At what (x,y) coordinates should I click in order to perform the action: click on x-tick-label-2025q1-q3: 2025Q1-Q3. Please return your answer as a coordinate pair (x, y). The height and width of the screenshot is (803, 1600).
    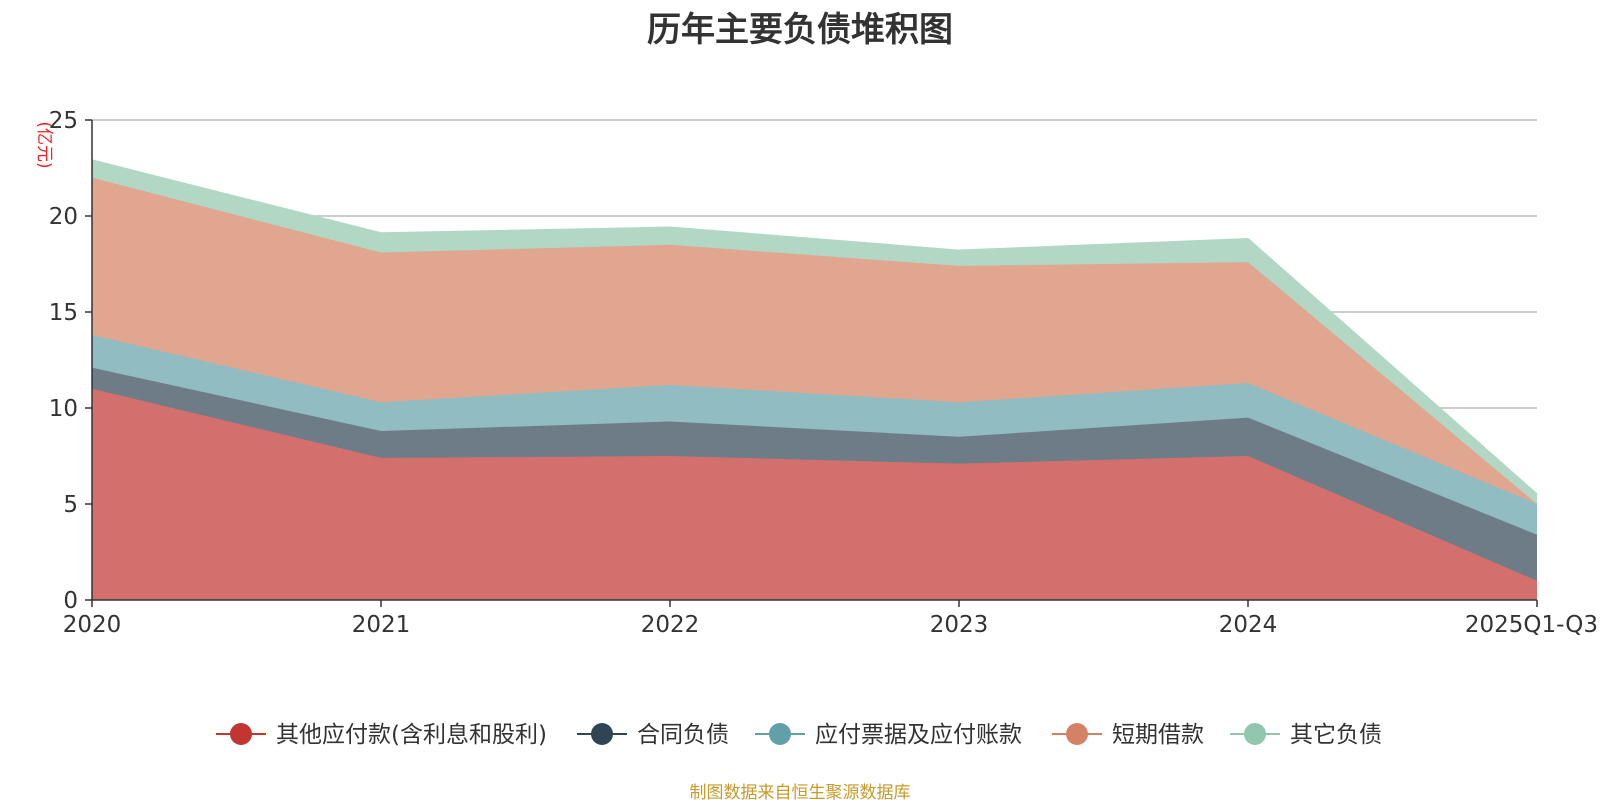
    Looking at the image, I should click on (1531, 625).